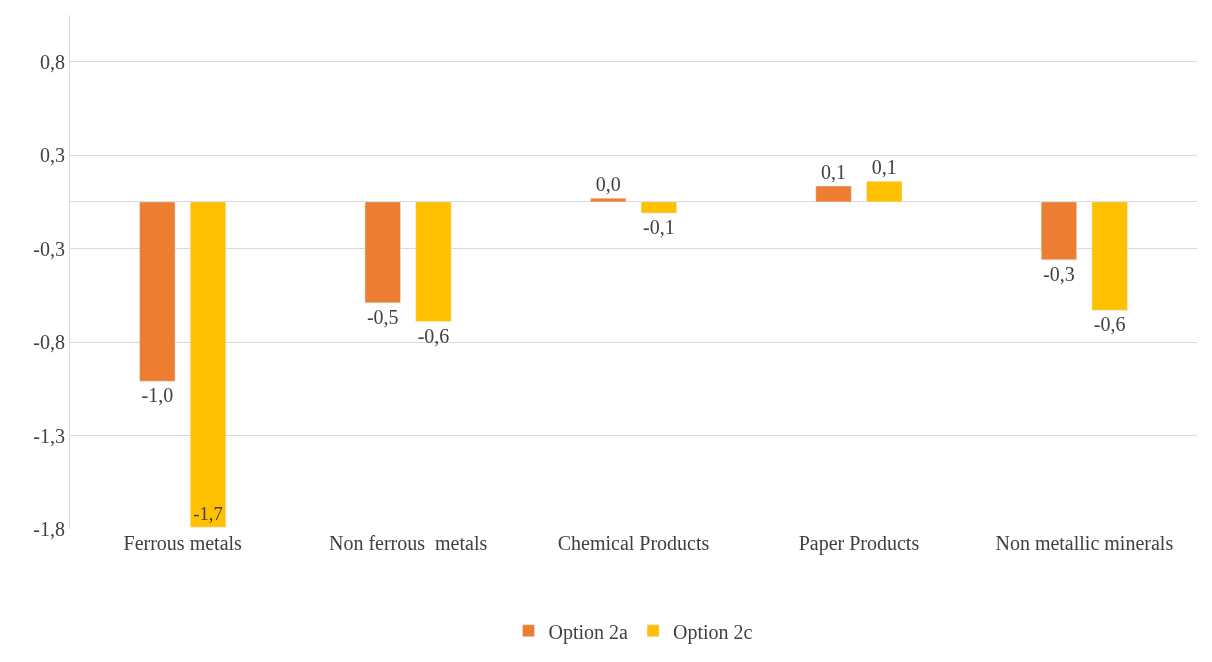 The height and width of the screenshot is (662, 1212). Describe the element at coordinates (208, 514) in the screenshot. I see `data-label: -1,7` at that location.